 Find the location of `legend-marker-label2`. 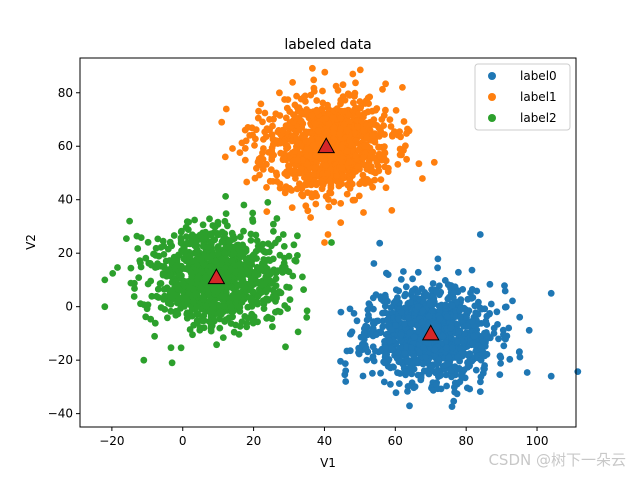

legend-marker-label2 is located at coordinates (492, 118).